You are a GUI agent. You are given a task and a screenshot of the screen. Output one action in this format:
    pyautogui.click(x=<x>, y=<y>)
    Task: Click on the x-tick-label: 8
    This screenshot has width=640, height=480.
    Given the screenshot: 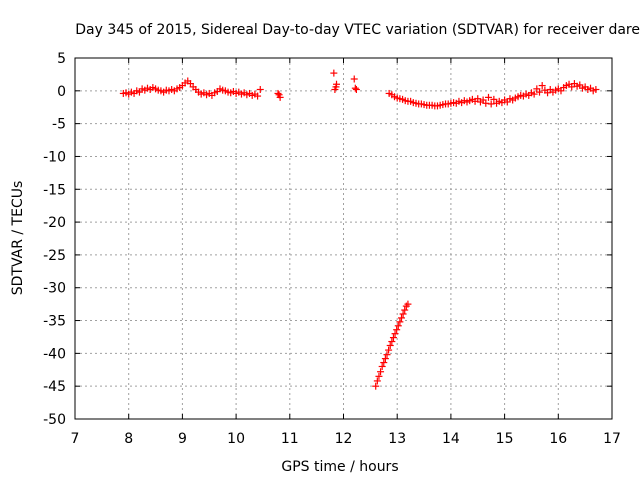 What is the action you would take?
    pyautogui.click(x=128, y=439)
    